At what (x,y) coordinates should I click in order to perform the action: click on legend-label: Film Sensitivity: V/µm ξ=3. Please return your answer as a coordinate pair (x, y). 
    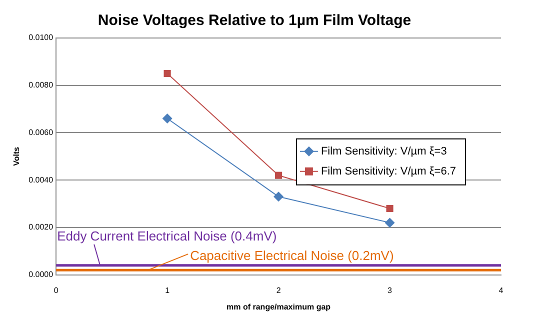
    Looking at the image, I should click on (383, 151).